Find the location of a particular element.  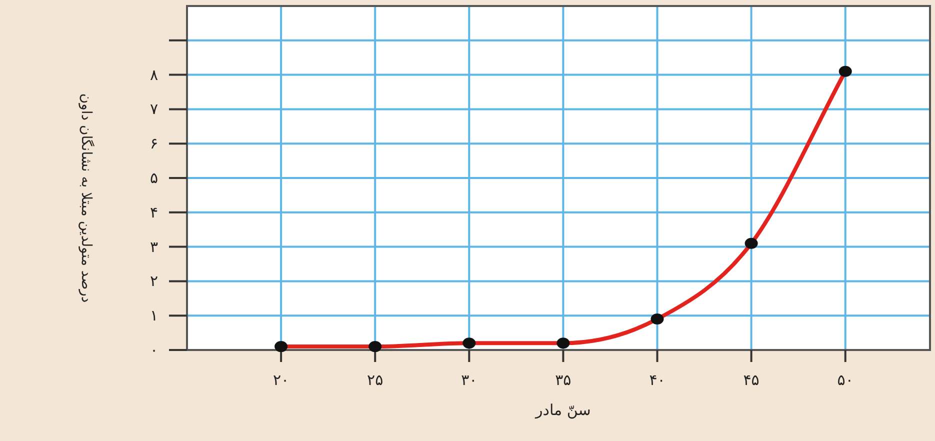

y-tick-label: ۷ is located at coordinates (154, 109).